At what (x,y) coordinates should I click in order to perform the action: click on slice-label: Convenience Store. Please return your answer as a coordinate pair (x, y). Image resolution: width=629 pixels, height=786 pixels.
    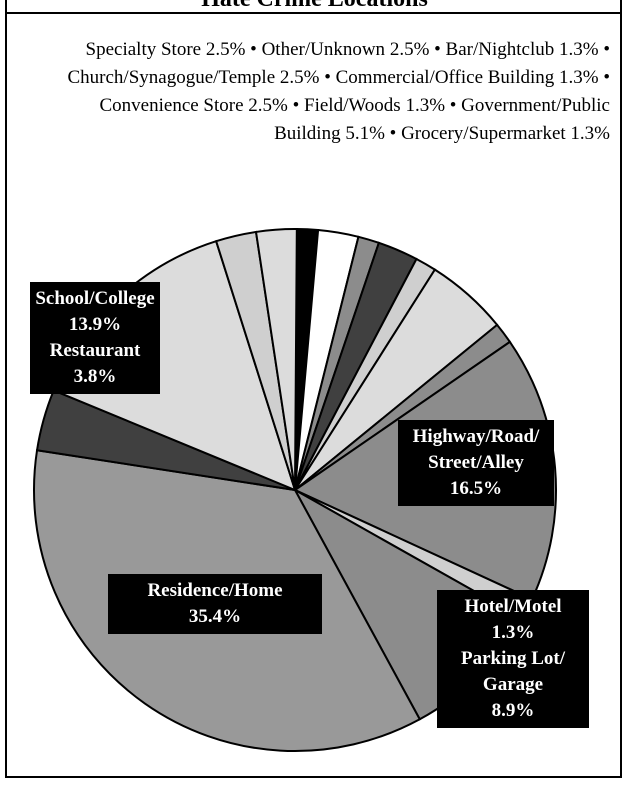
    Looking at the image, I should click on (171, 105).